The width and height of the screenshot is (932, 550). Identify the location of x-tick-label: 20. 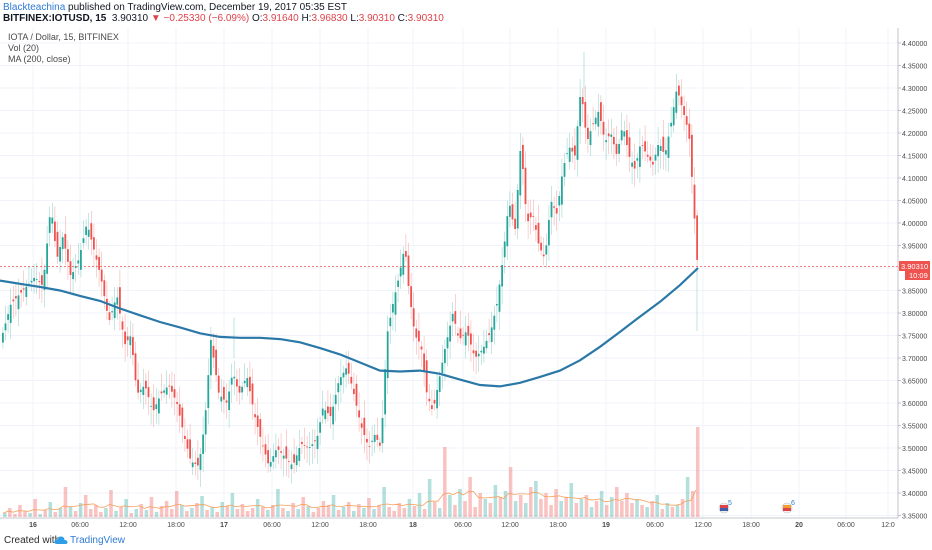
(799, 525).